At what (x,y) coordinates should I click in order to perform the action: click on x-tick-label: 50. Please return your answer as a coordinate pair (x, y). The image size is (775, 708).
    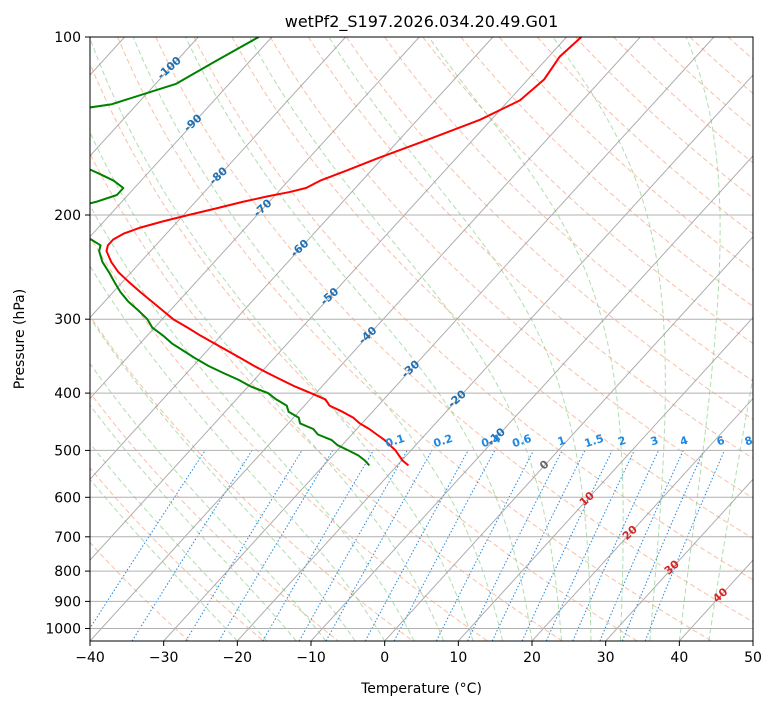
    Looking at the image, I should click on (753, 658).